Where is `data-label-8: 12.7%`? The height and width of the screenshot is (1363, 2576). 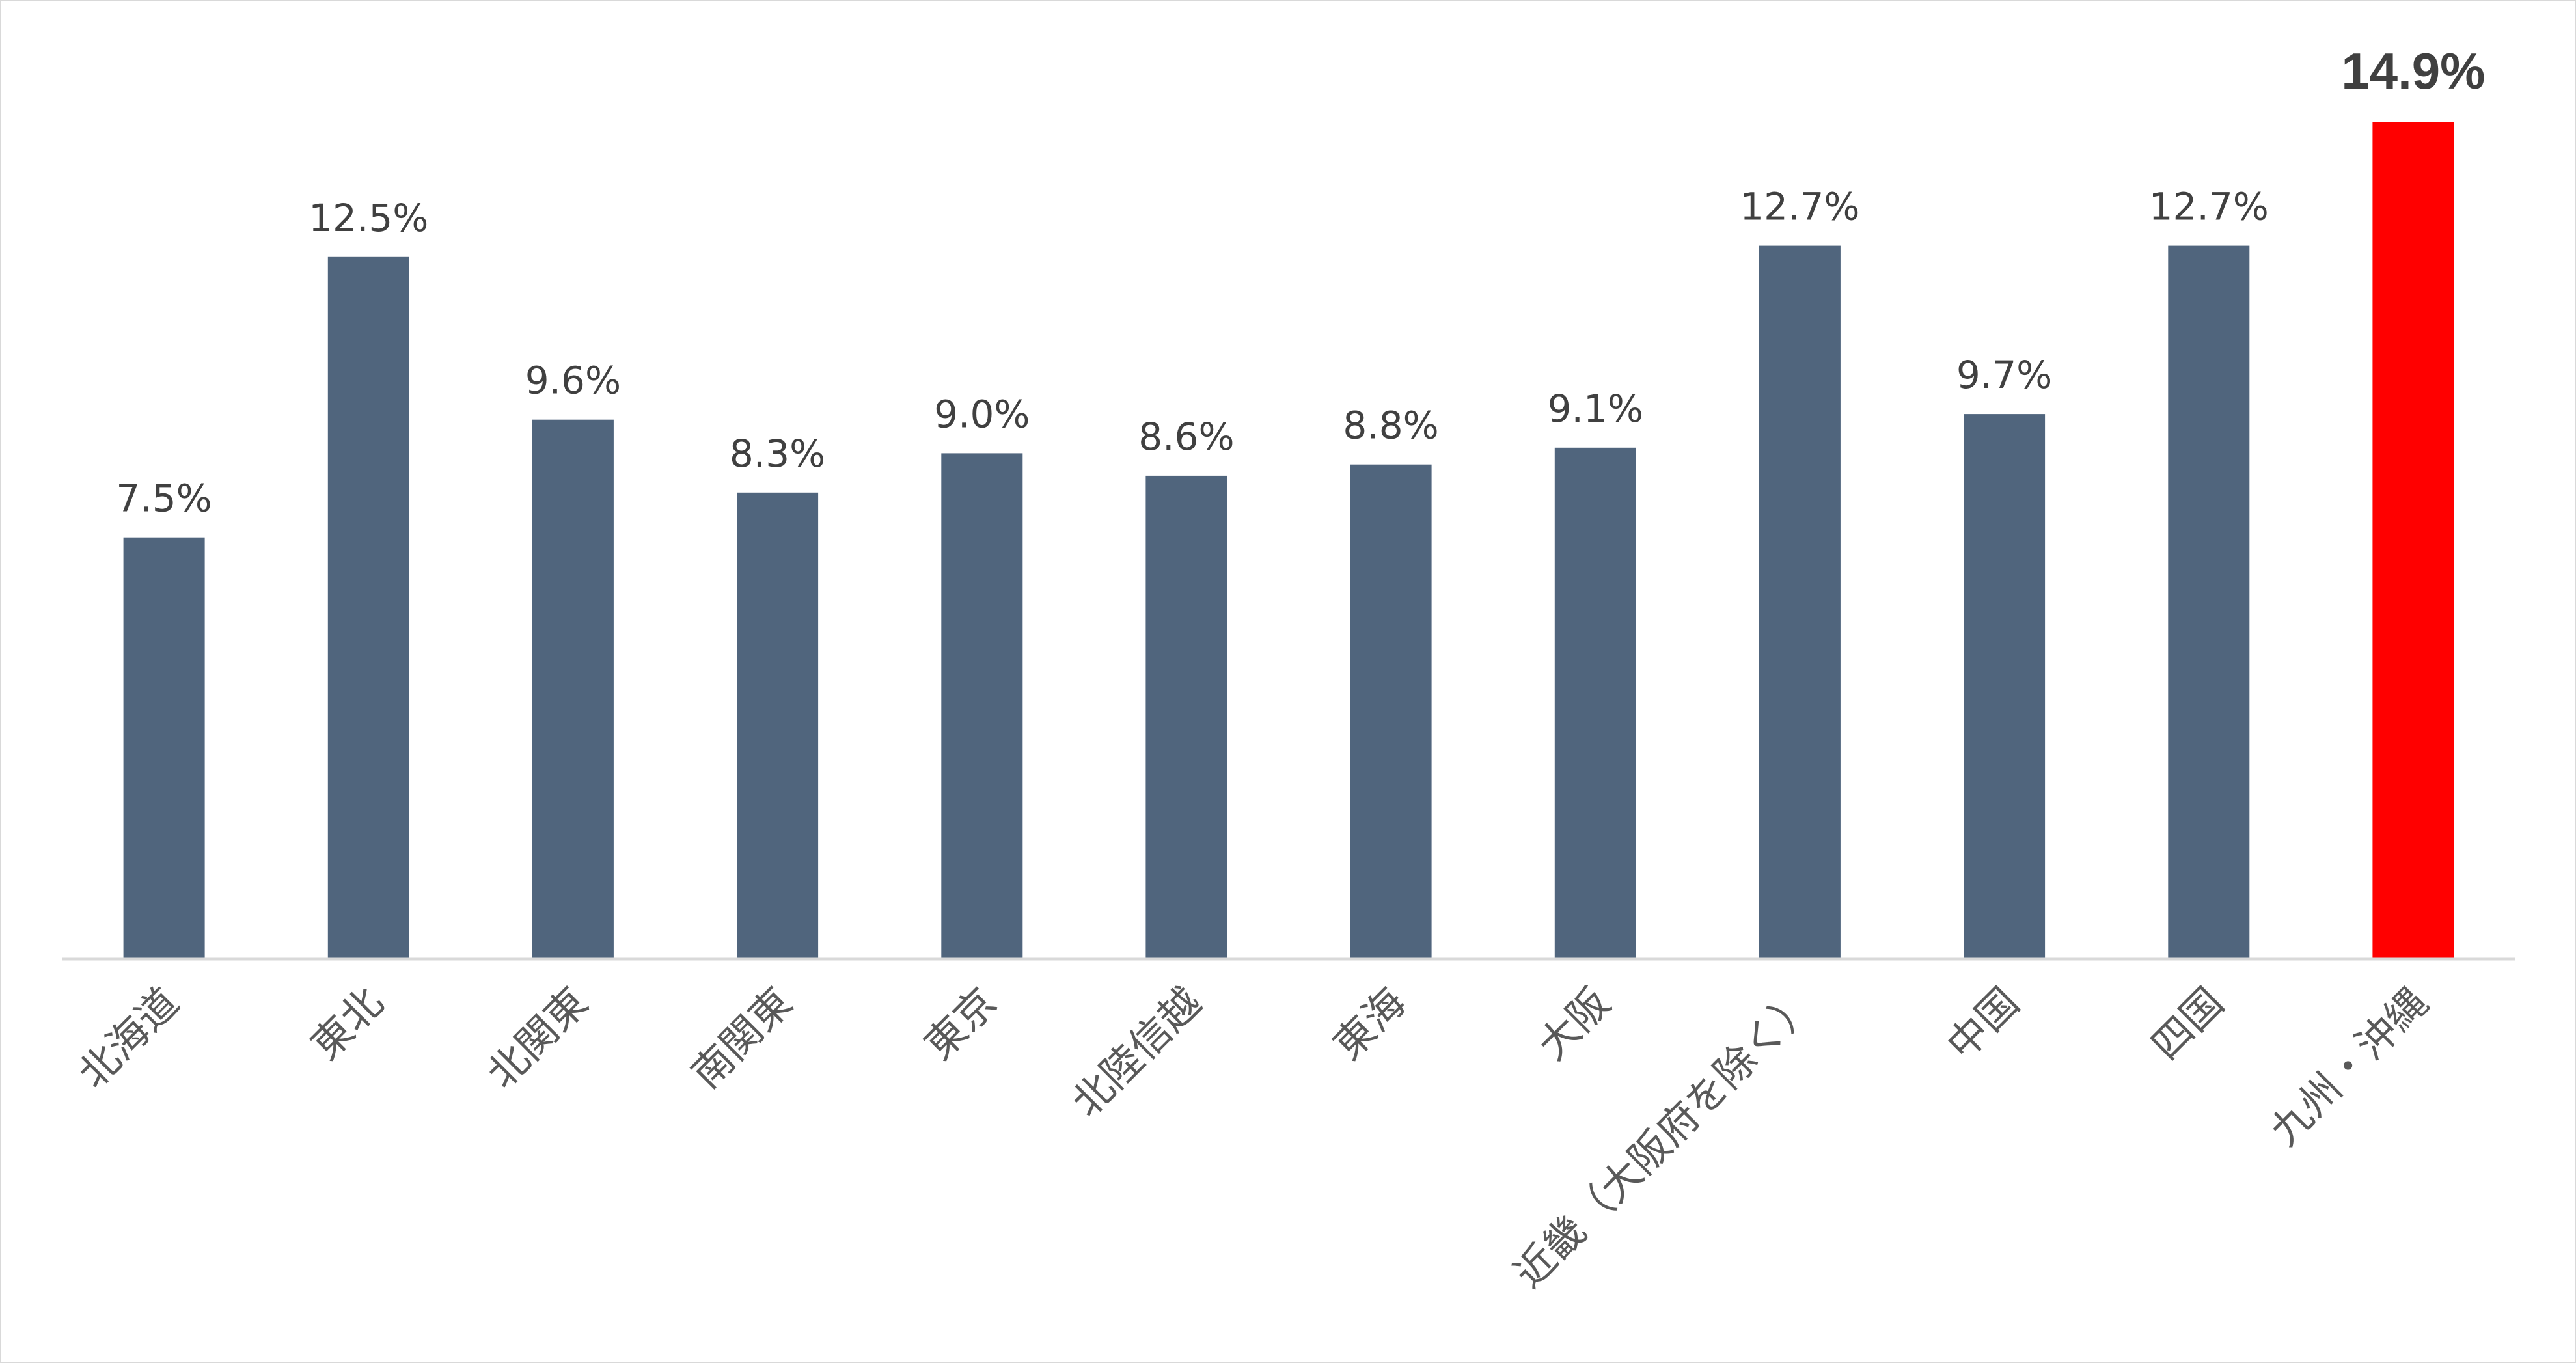
data-label-8: 12.7% is located at coordinates (1800, 207).